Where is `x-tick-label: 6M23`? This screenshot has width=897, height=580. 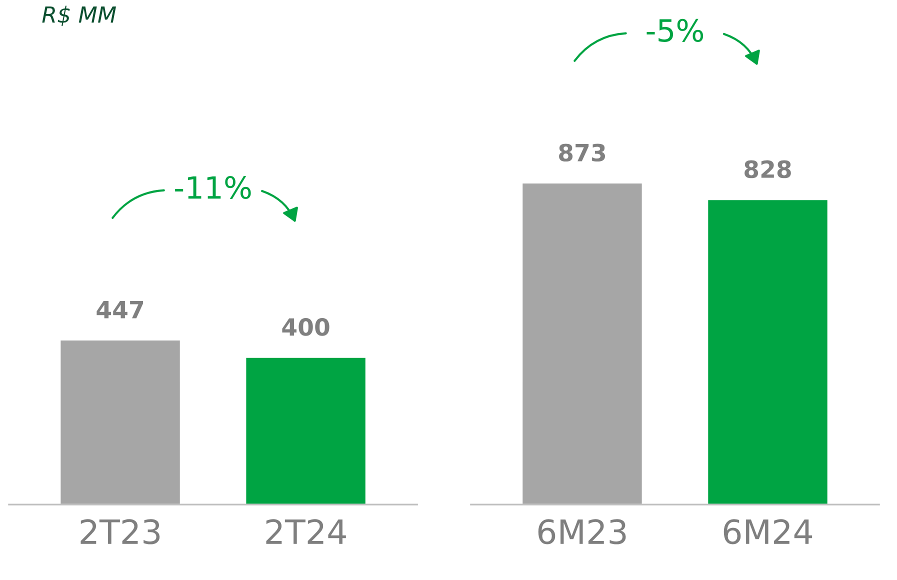
x-tick-label: 6M23 is located at coordinates (582, 531).